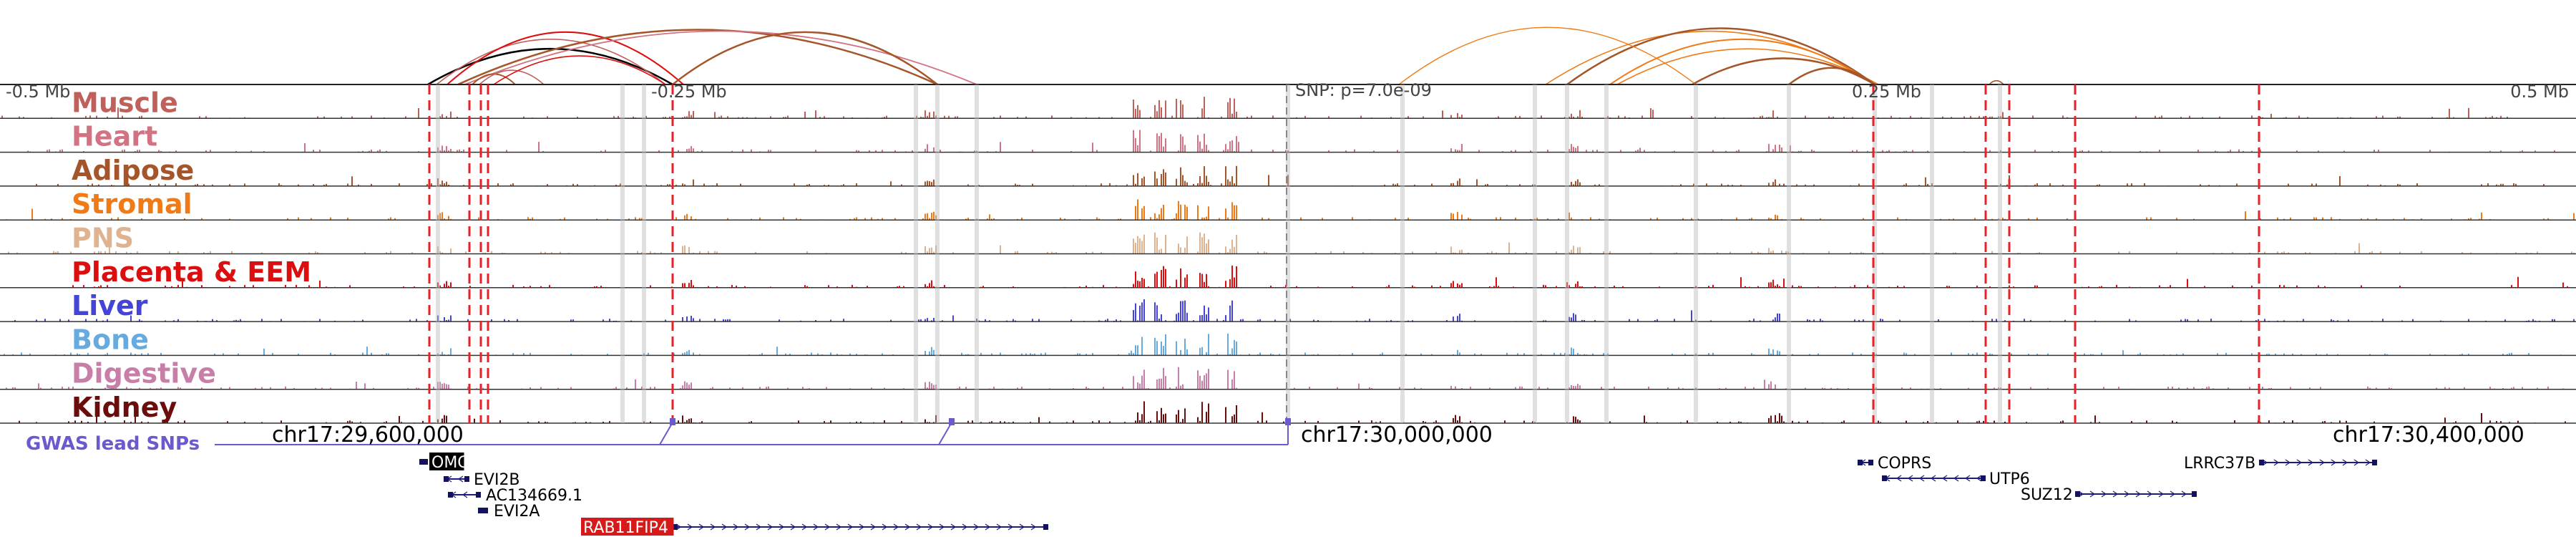  What do you see at coordinates (497, 480) in the screenshot?
I see `gene-label: EVI2B` at bounding box center [497, 480].